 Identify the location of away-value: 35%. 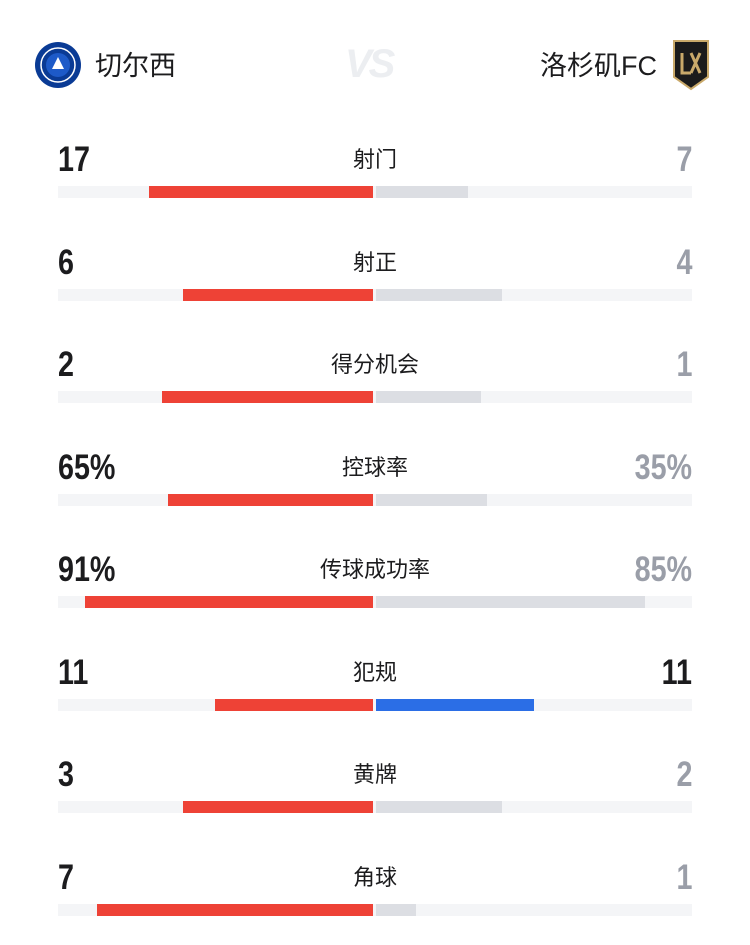
(663, 467).